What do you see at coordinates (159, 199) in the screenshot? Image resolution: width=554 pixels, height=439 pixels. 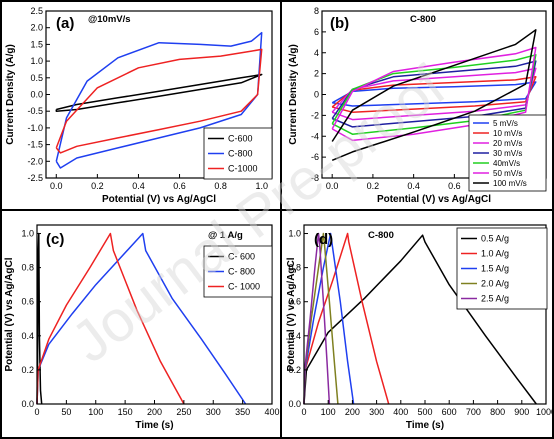 I see `panel-a-x-axis-label: Potential (V) vs Ag/AgCl` at bounding box center [159, 199].